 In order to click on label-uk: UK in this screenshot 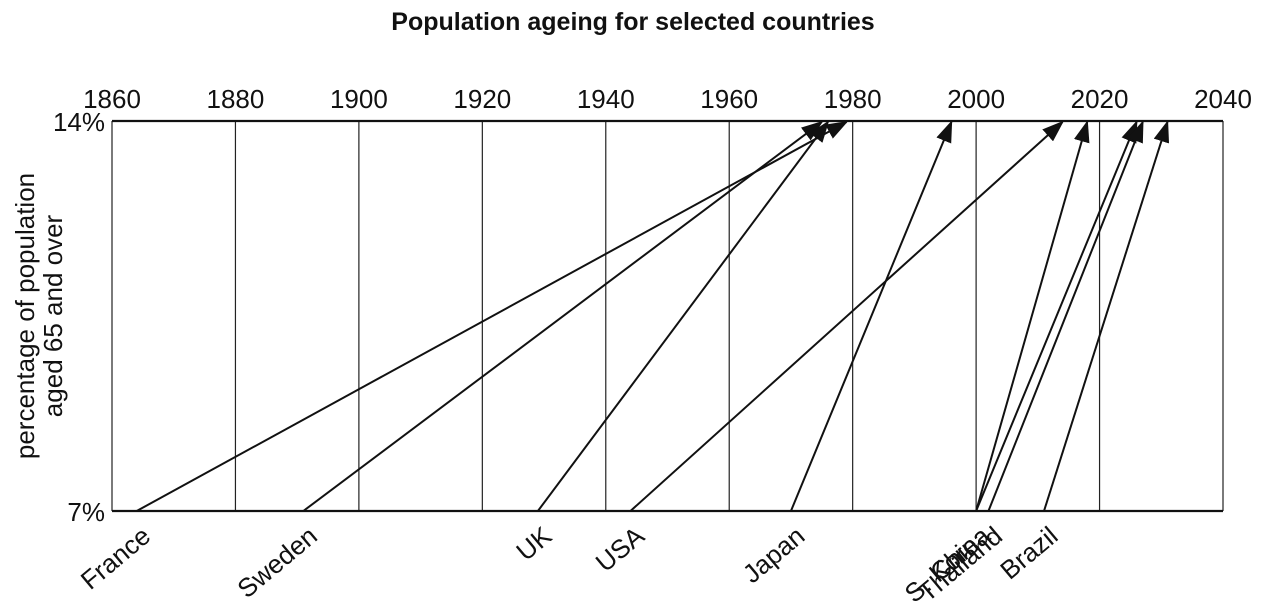, I will do `click(533, 543)`.